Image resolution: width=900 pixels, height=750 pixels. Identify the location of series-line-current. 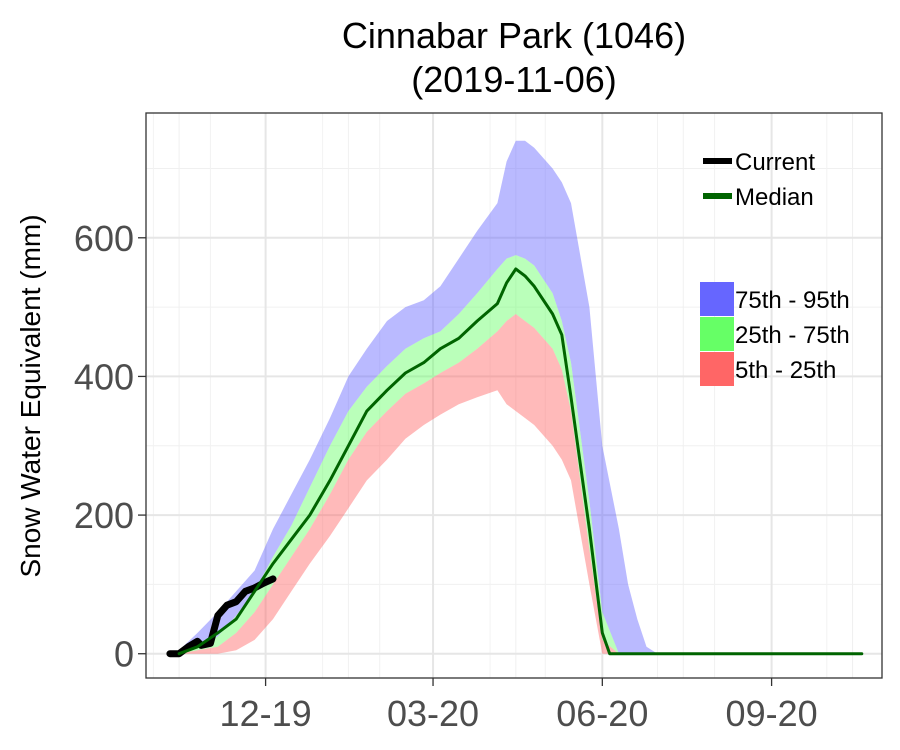
(221, 616).